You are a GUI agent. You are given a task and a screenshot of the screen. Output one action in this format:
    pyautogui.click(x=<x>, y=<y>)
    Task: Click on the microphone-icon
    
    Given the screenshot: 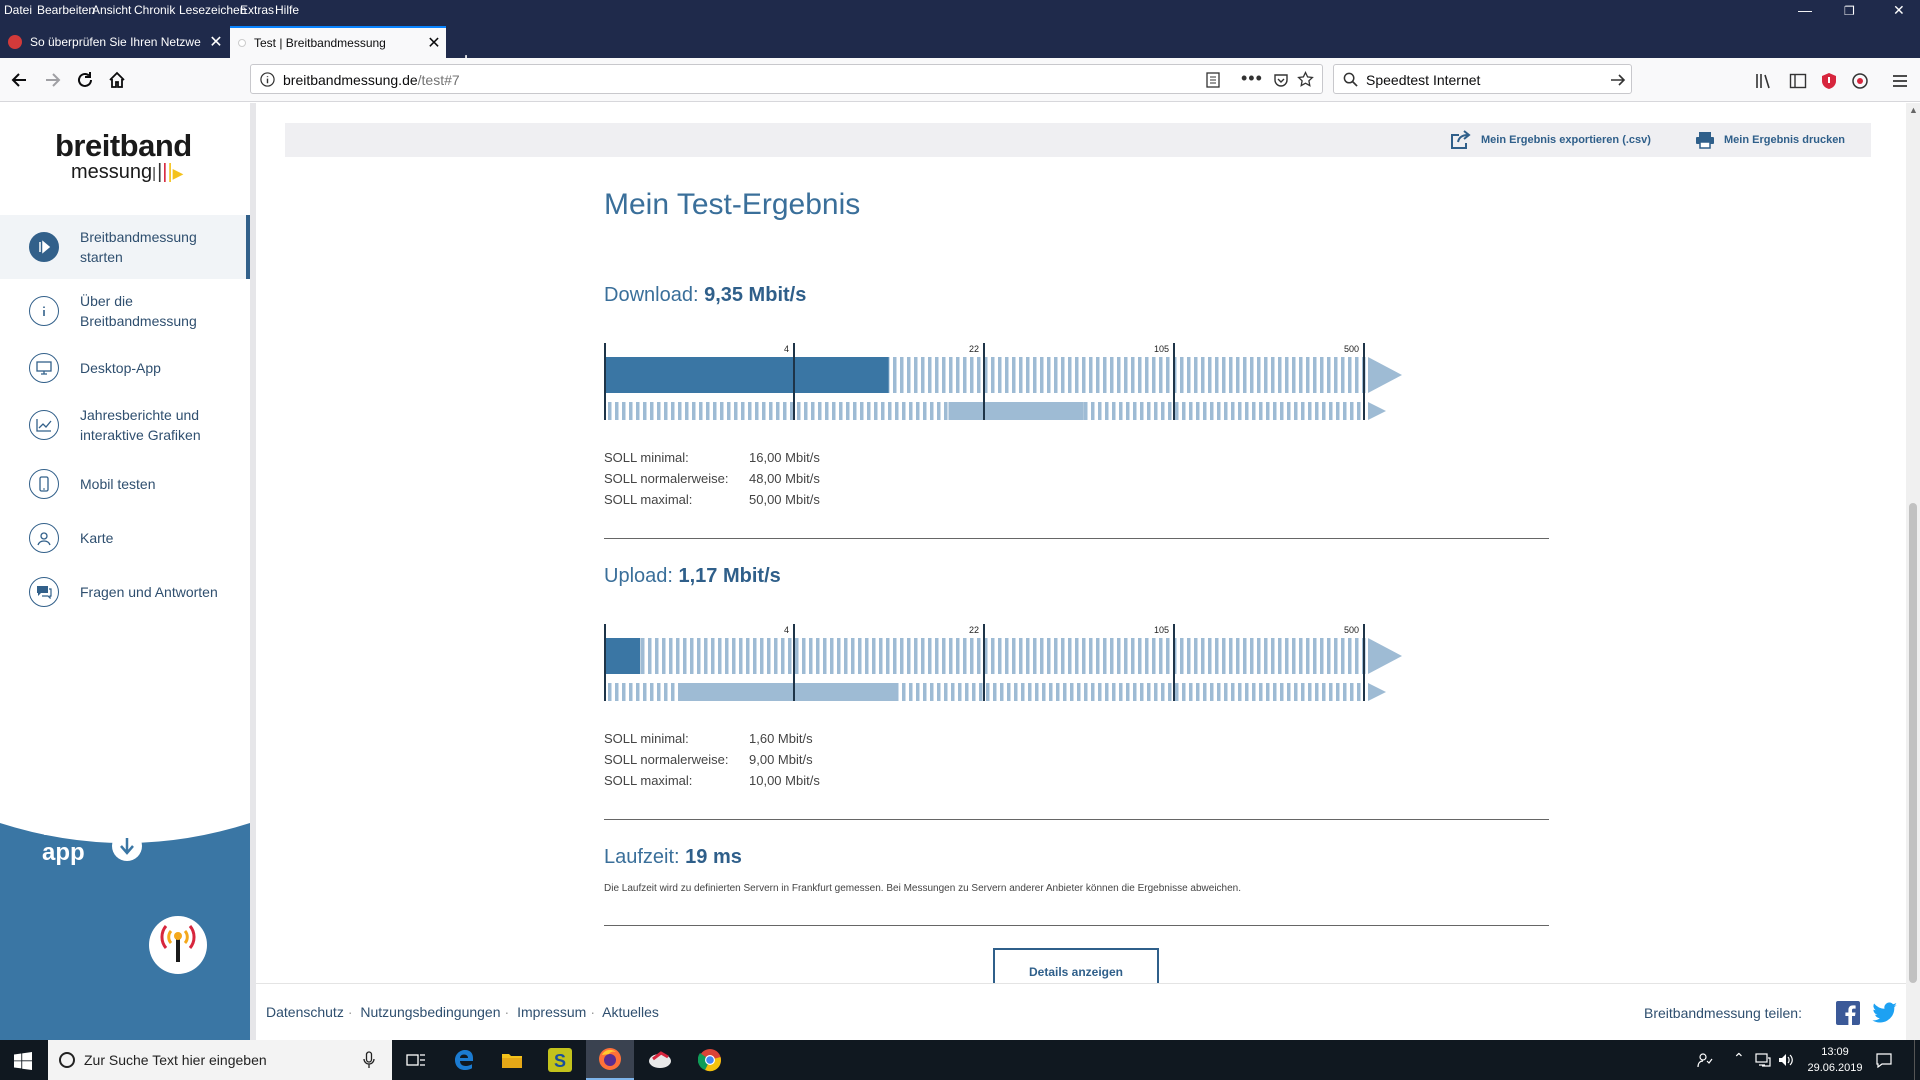 What is the action you would take?
    pyautogui.click(x=369, y=1060)
    